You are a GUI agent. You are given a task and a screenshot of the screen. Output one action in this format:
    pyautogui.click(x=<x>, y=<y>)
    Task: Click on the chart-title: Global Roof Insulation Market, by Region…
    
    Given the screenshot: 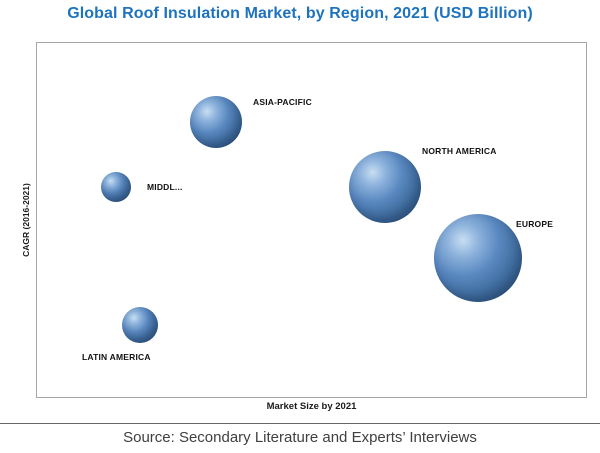 What is the action you would take?
    pyautogui.click(x=300, y=13)
    